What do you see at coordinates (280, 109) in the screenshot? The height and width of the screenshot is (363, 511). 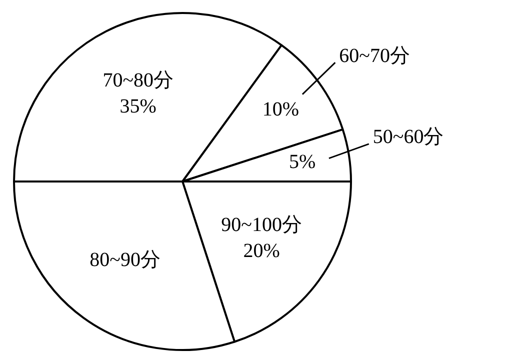 I see `data-label: 10%` at bounding box center [280, 109].